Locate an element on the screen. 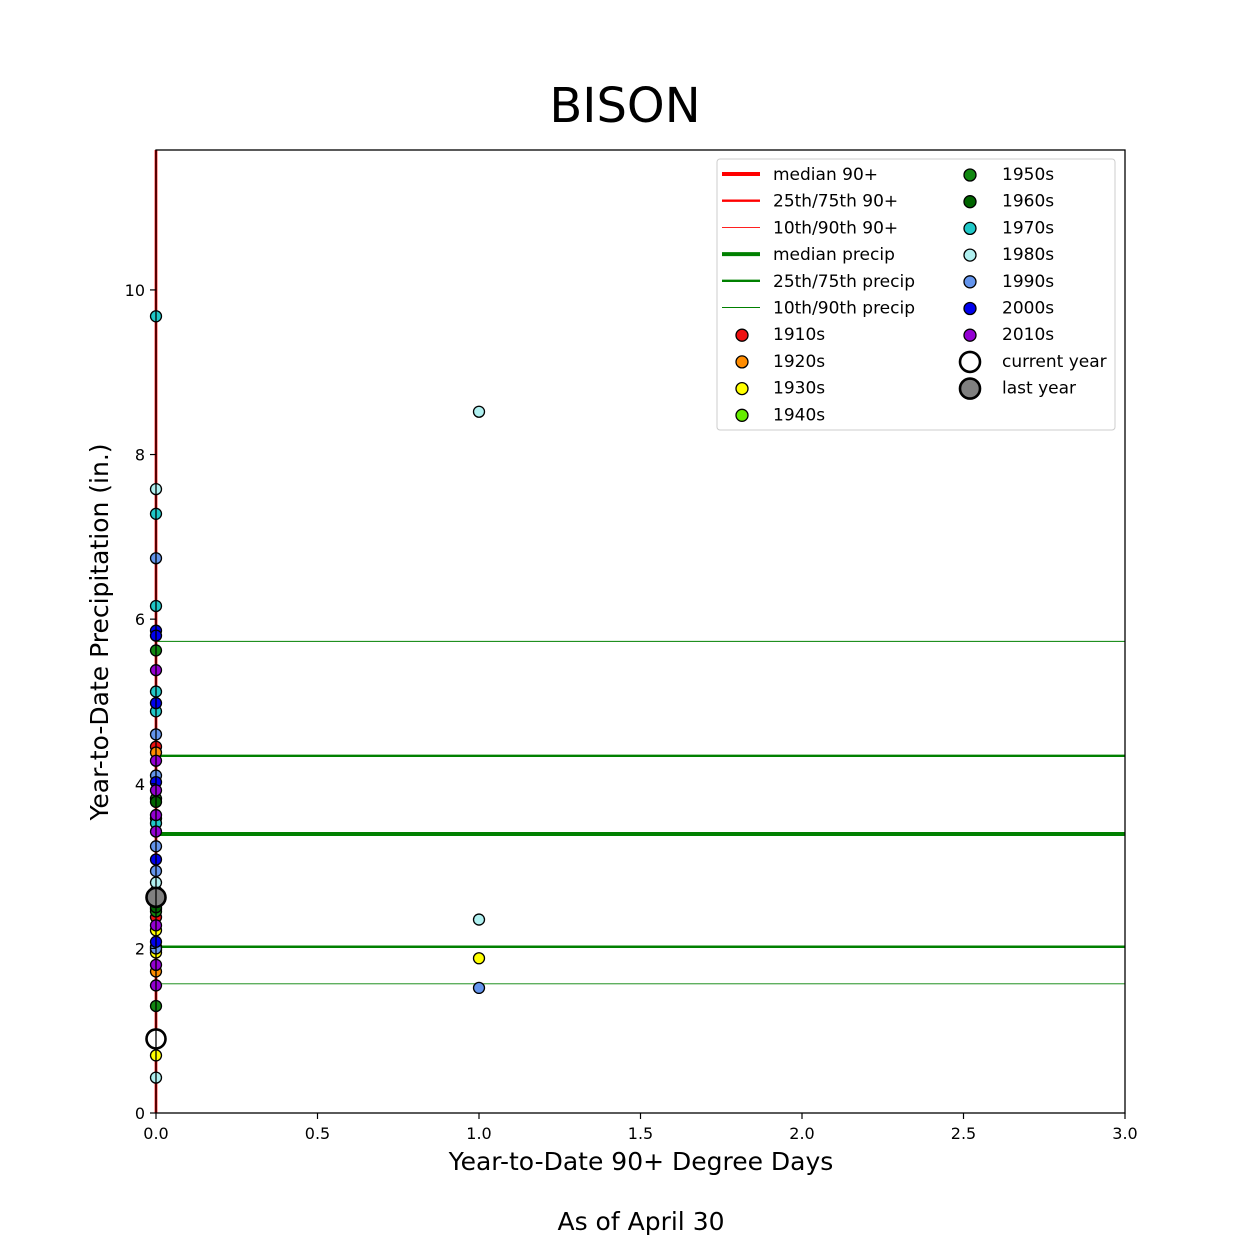 The width and height of the screenshot is (1250, 1254). point-1930s is located at coordinates (479, 958).